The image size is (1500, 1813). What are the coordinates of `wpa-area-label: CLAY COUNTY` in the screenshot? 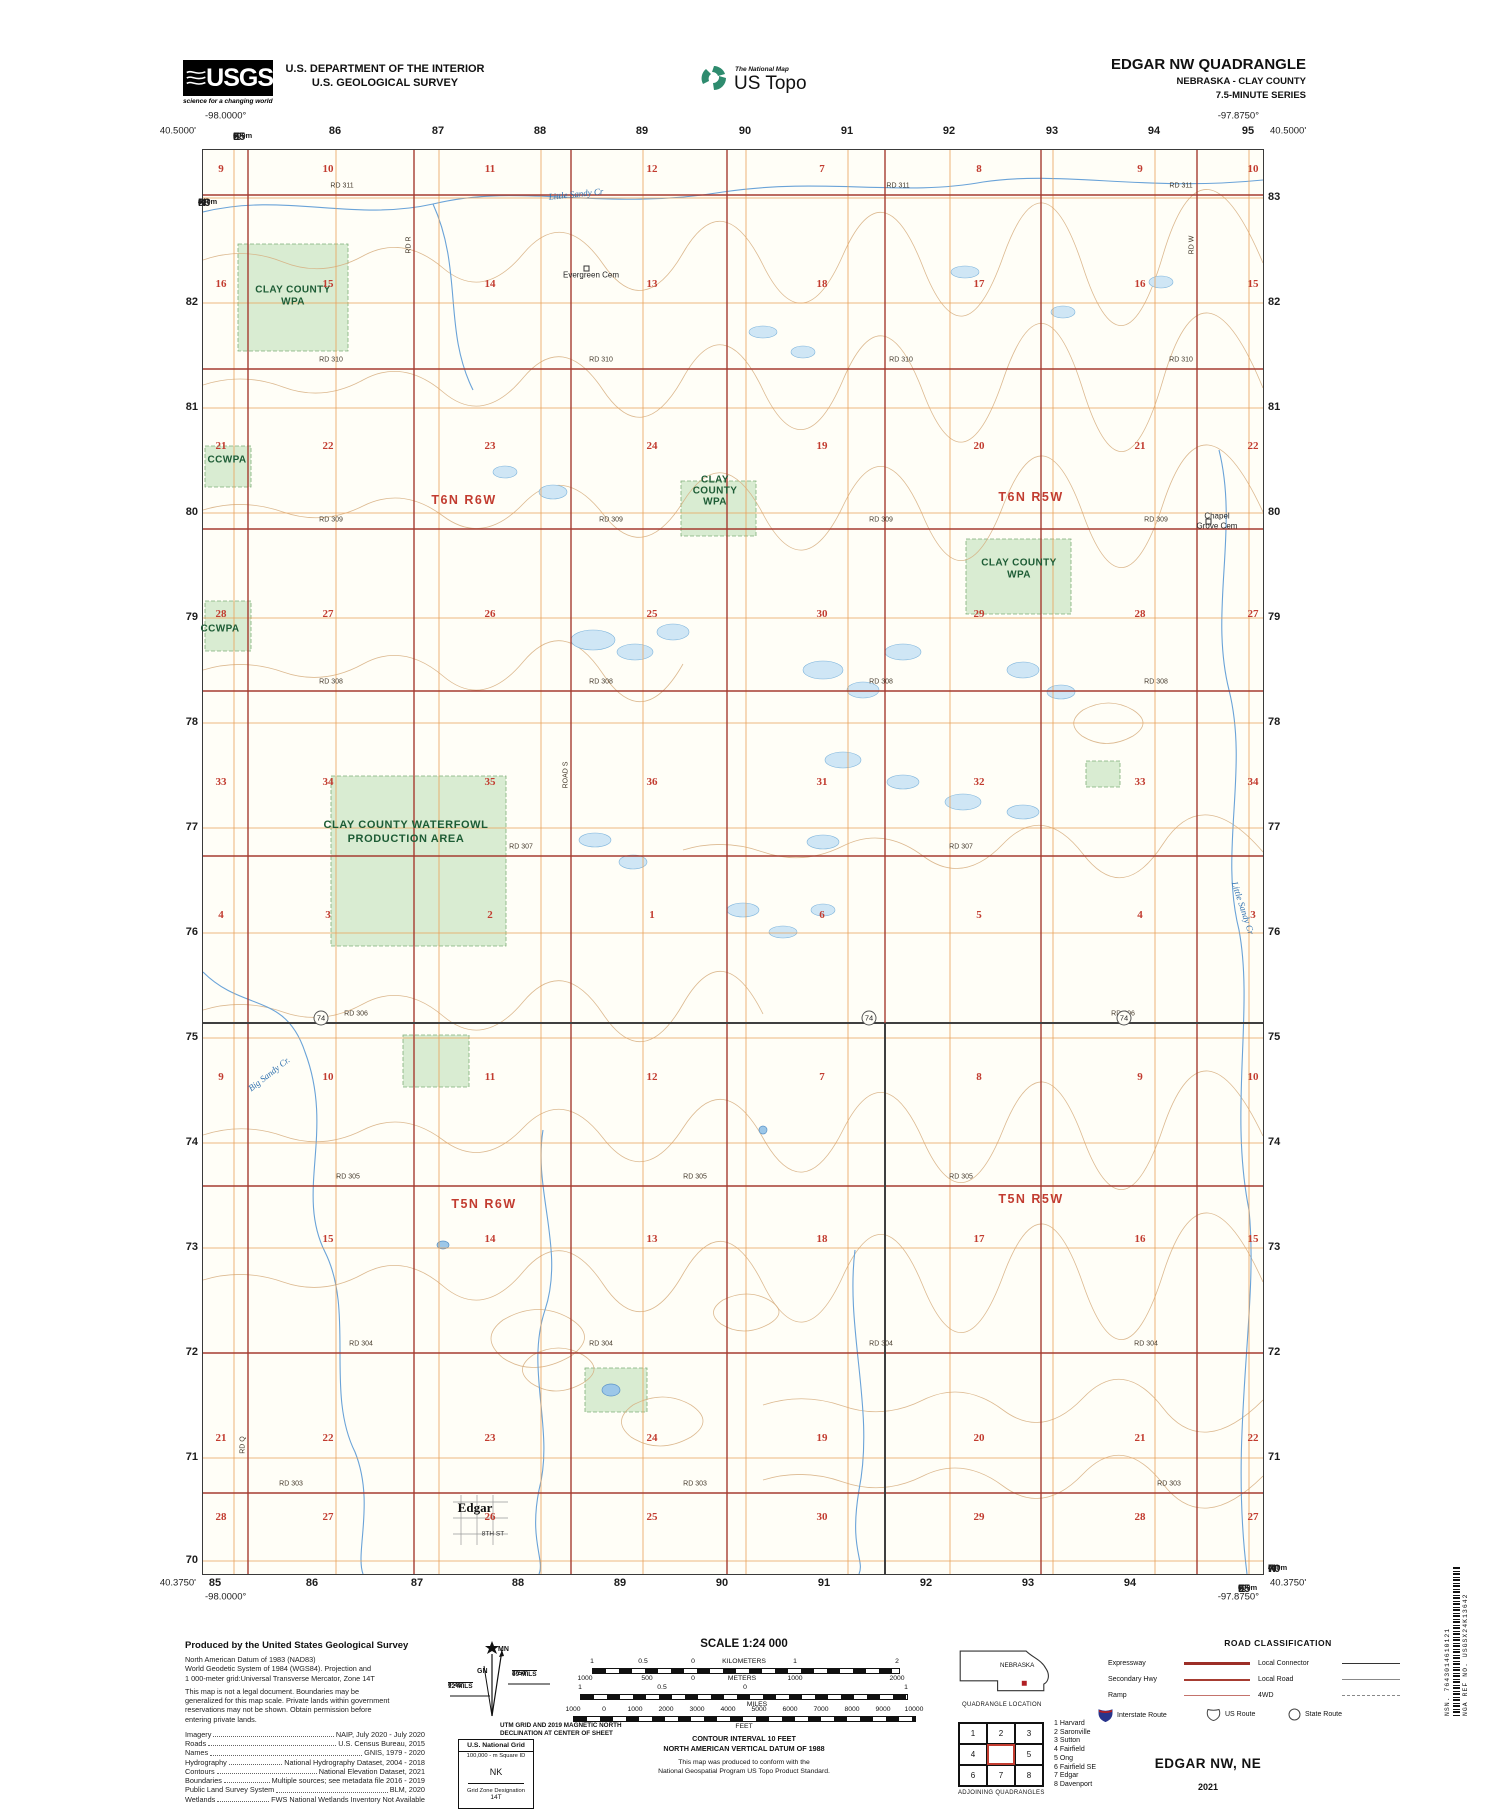 It's located at (293, 290).